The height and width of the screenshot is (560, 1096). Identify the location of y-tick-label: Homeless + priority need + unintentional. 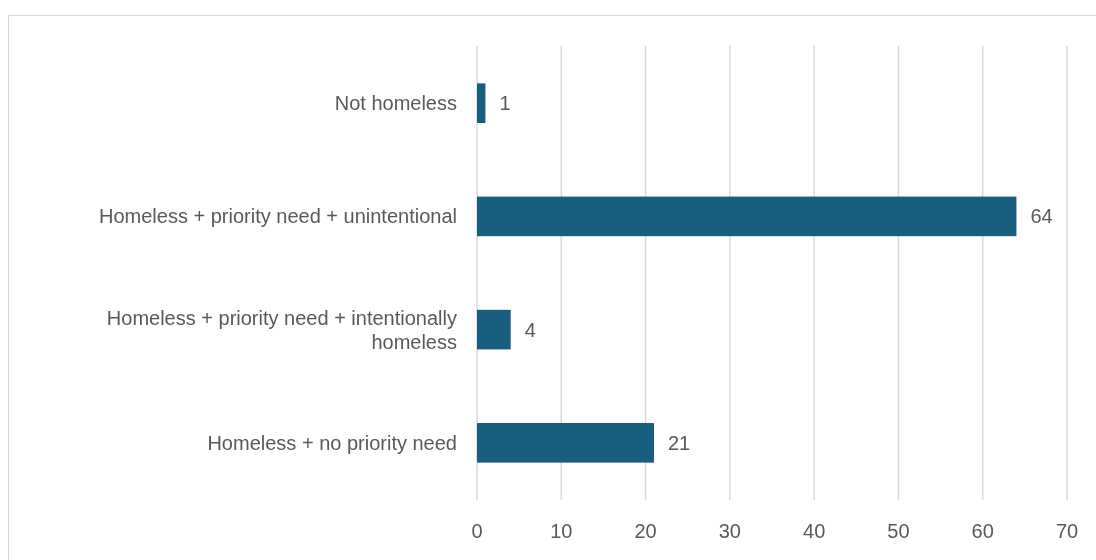
(278, 216).